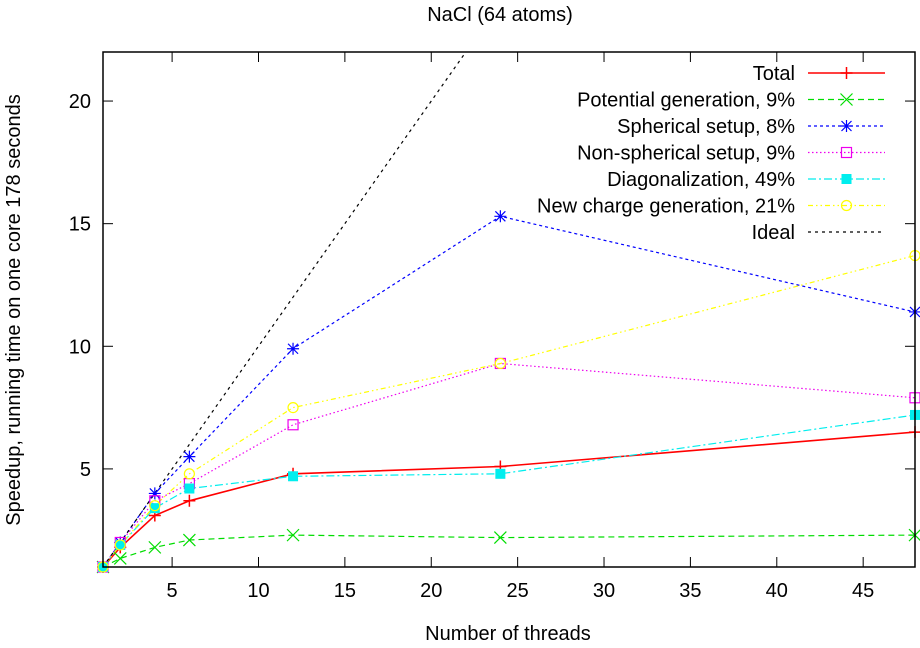  What do you see at coordinates (345, 591) in the screenshot?
I see `x-tick-label: 15` at bounding box center [345, 591].